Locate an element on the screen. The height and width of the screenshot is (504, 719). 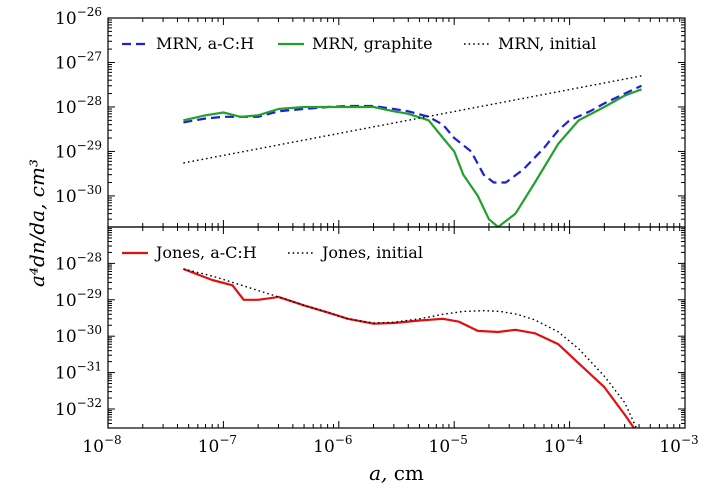
x-tick-label: 10⁻³ is located at coordinates (678, 445).